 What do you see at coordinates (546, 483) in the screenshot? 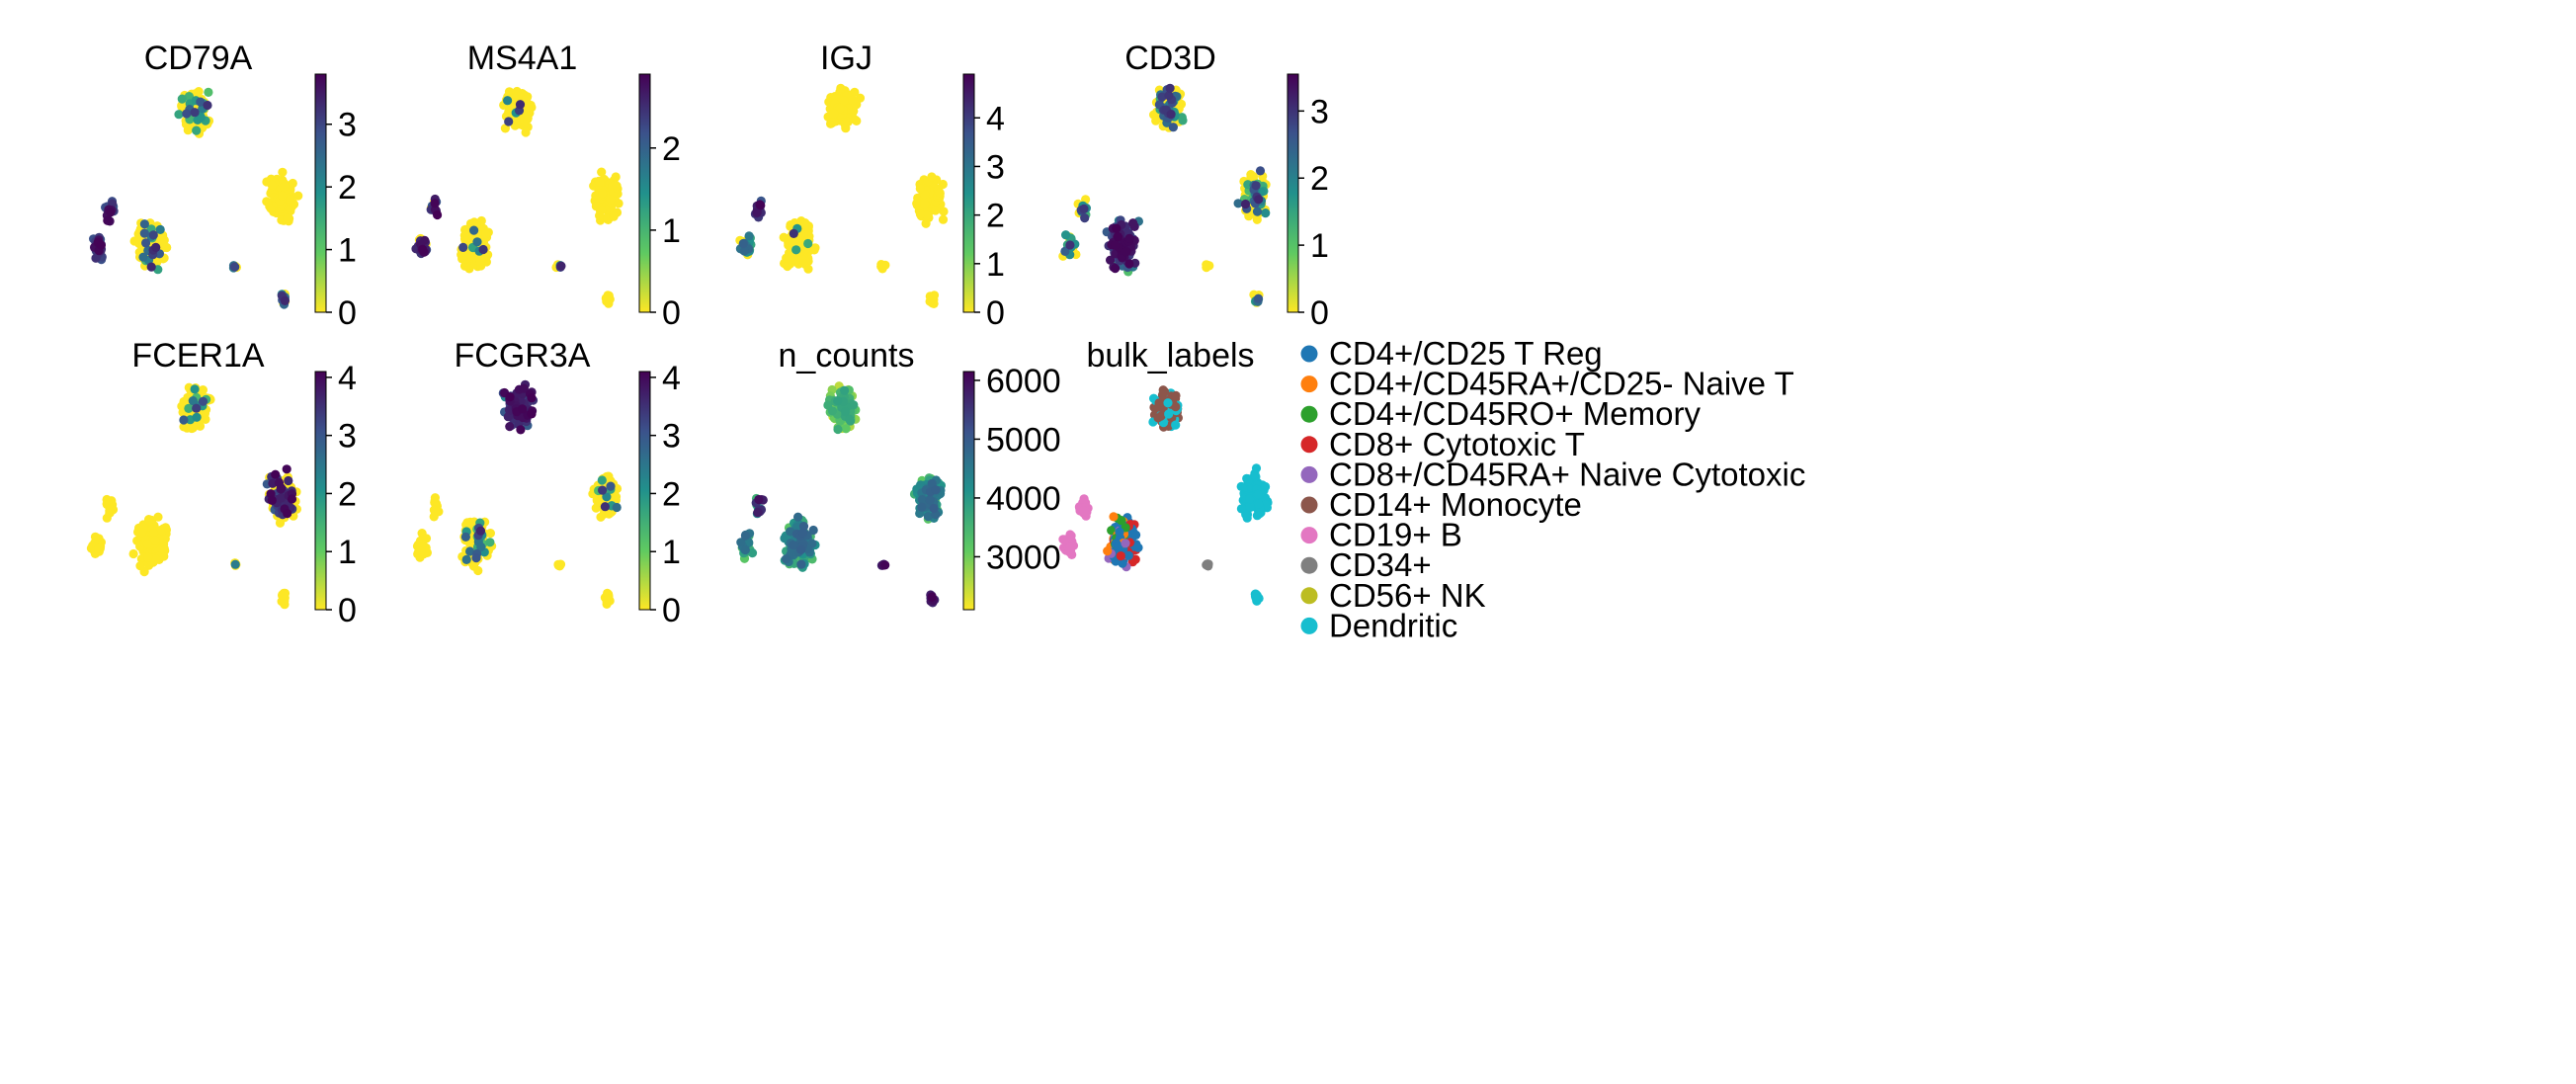
I see `panel-fcgr3a: FCGR3A 0 1 2 3 4` at bounding box center [546, 483].